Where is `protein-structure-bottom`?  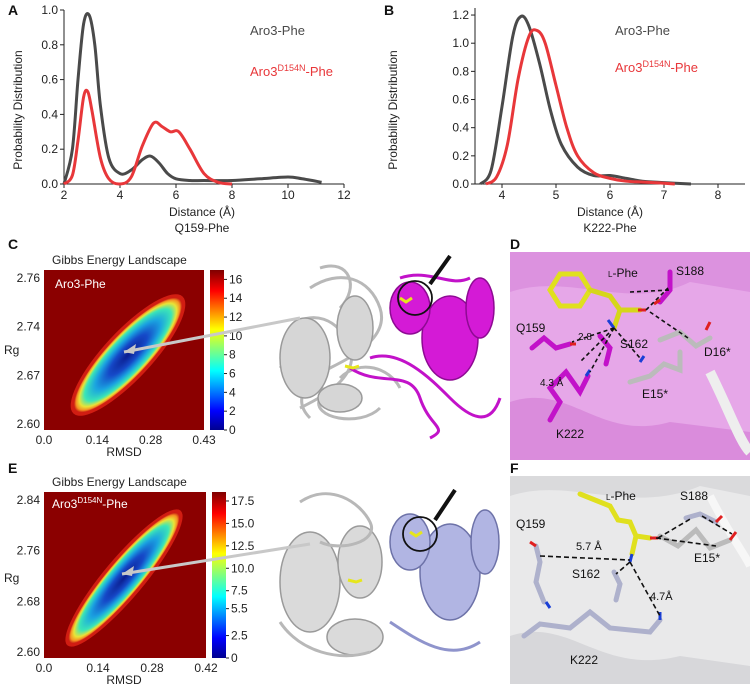 protein-structure-bottom is located at coordinates (389, 573).